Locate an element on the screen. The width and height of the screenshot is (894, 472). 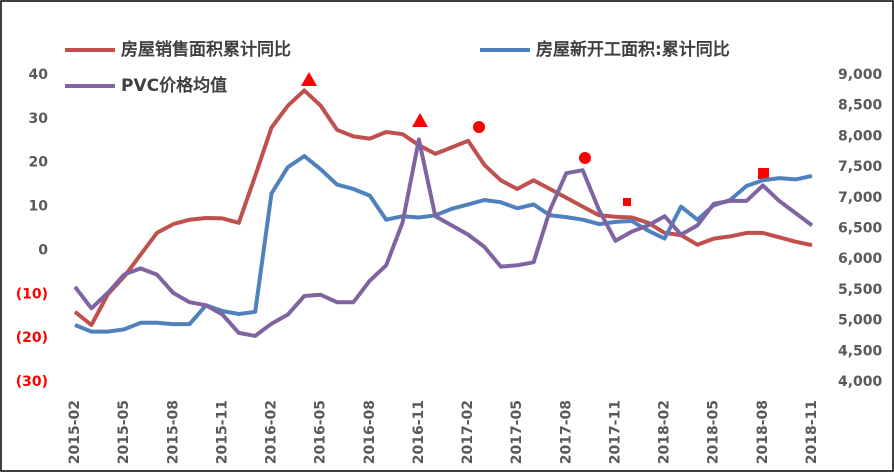
x-tick-label: 2018-02 is located at coordinates (665, 432).